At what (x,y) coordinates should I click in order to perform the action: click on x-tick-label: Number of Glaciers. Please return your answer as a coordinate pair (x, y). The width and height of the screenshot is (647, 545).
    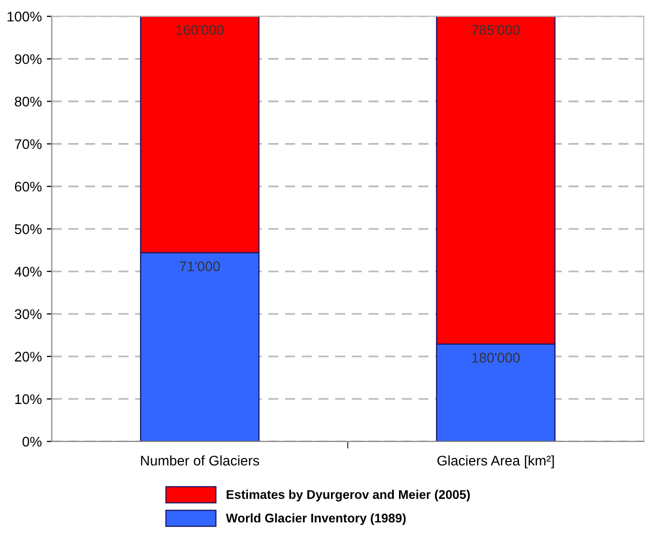
    Looking at the image, I should click on (200, 460).